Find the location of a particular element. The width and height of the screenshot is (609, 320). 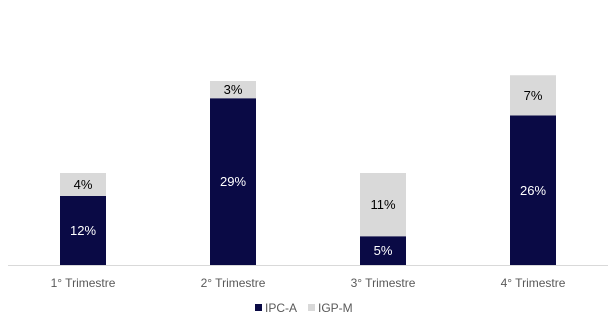

legend-label-ipc-a: IPC-A is located at coordinates (281, 308).